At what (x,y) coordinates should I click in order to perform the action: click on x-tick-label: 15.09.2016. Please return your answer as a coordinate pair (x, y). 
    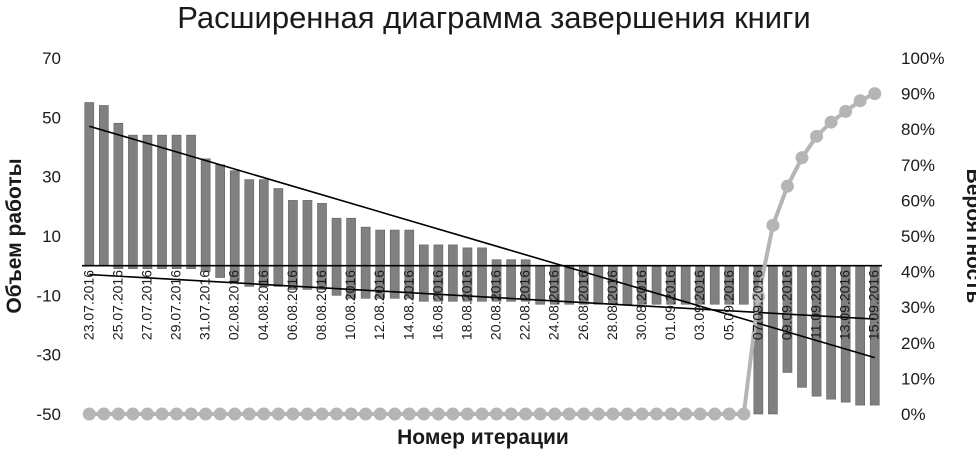
    Looking at the image, I should click on (874, 305).